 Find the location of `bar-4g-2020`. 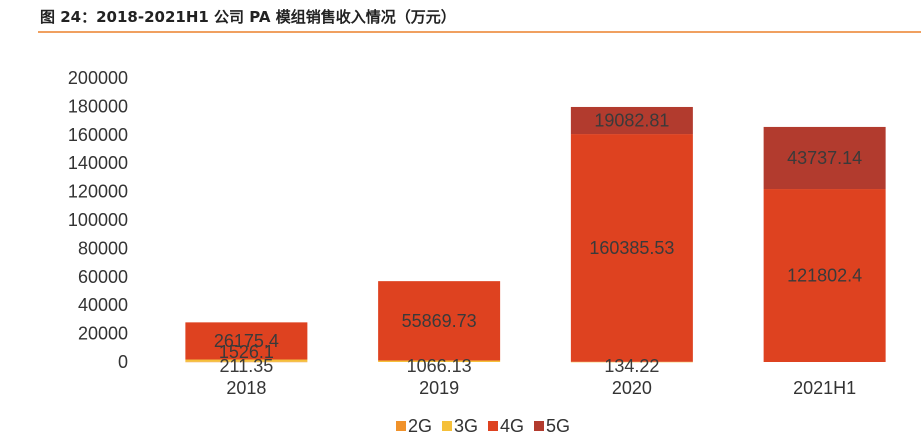

bar-4g-2020 is located at coordinates (631, 248).